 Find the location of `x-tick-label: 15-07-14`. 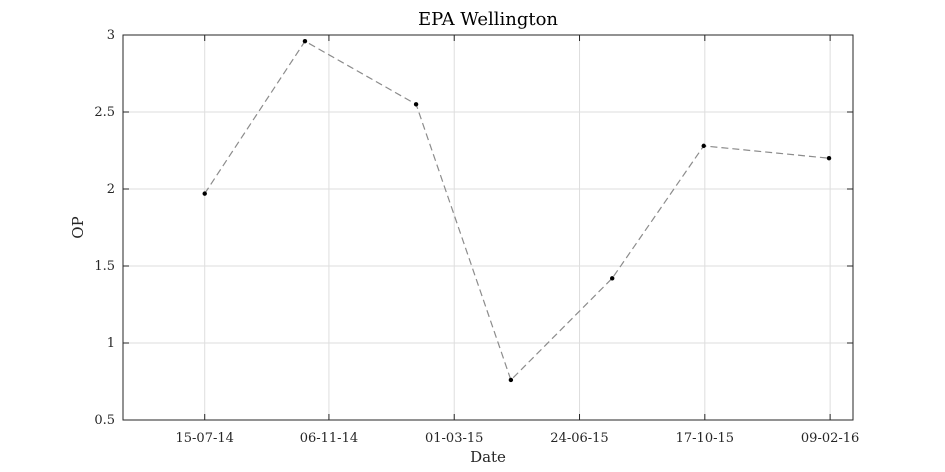

x-tick-label: 15-07-14 is located at coordinates (205, 438).